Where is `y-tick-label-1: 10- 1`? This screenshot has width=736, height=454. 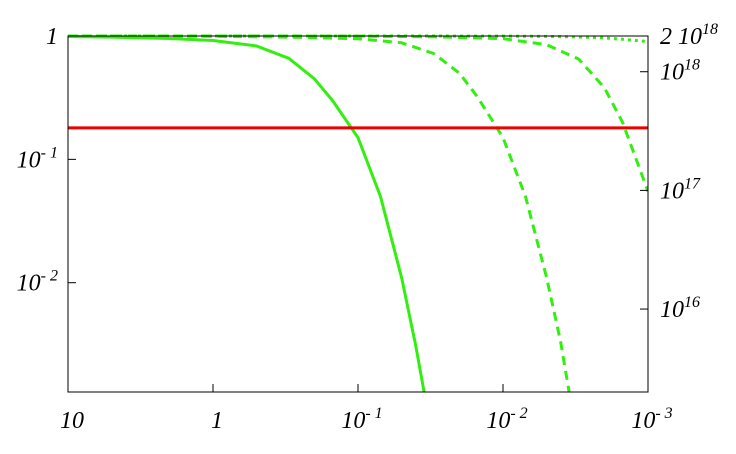
y-tick-label-1: 10- 1 is located at coordinates (37, 158).